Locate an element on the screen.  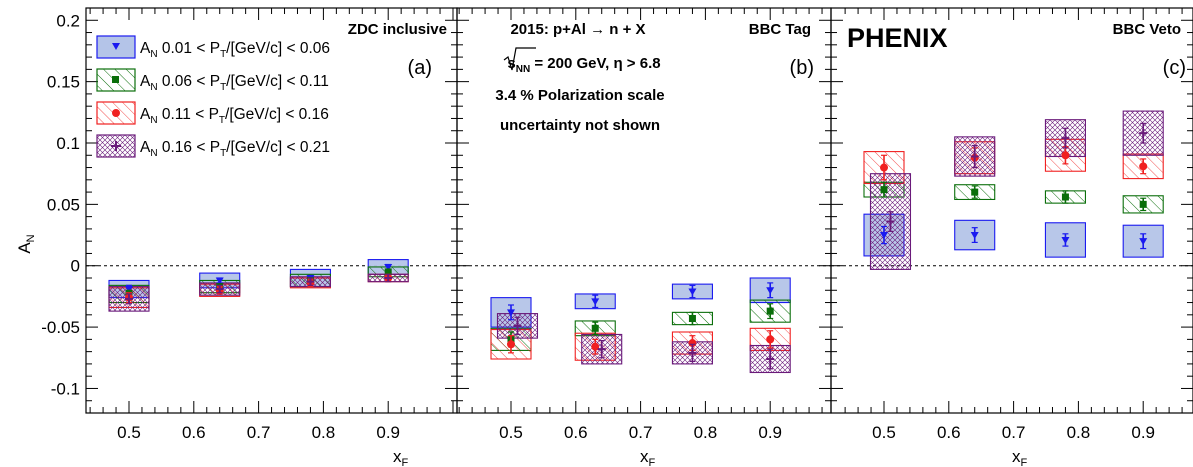
y-axis-title: AN is located at coordinates (26, 243).